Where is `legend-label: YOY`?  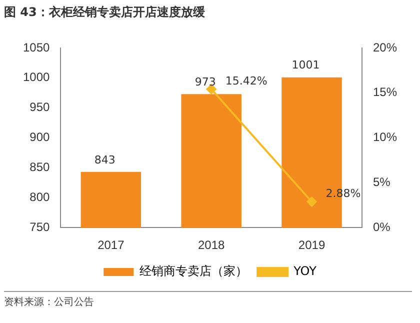 legend-label: YOY is located at coordinates (305, 271).